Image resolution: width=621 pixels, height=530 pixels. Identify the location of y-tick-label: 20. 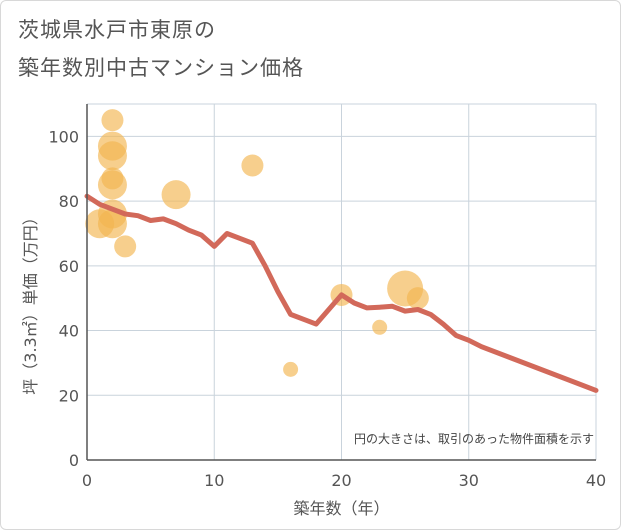
(69, 395).